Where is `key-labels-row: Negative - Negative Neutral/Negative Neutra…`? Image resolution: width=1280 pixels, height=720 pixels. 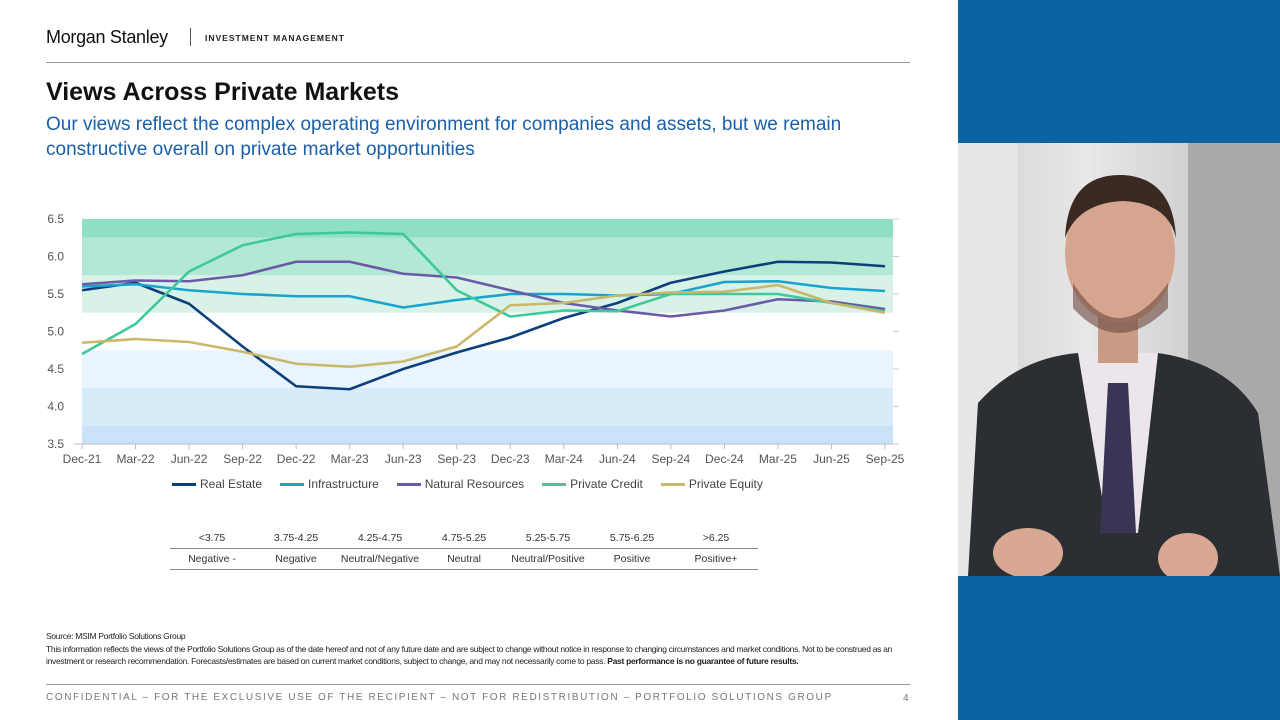 key-labels-row: Negative - Negative Neutral/Negative Neutra… is located at coordinates (464, 559).